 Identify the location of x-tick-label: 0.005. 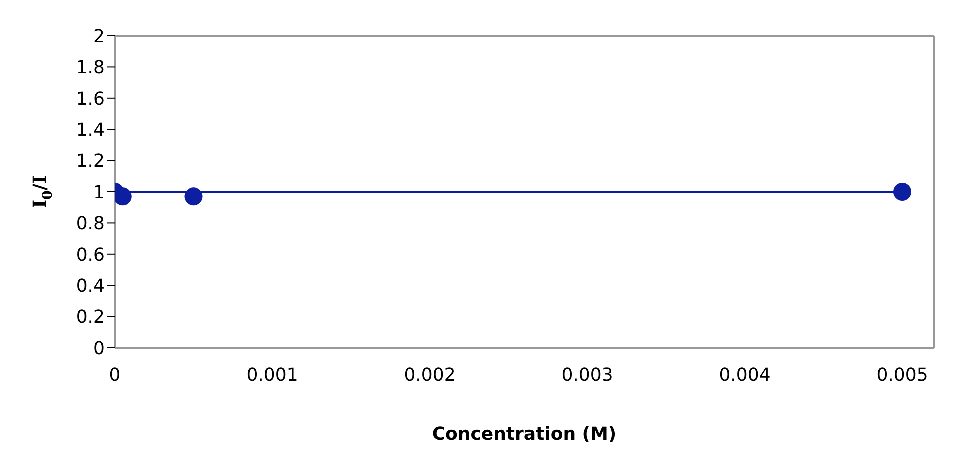
(902, 375).